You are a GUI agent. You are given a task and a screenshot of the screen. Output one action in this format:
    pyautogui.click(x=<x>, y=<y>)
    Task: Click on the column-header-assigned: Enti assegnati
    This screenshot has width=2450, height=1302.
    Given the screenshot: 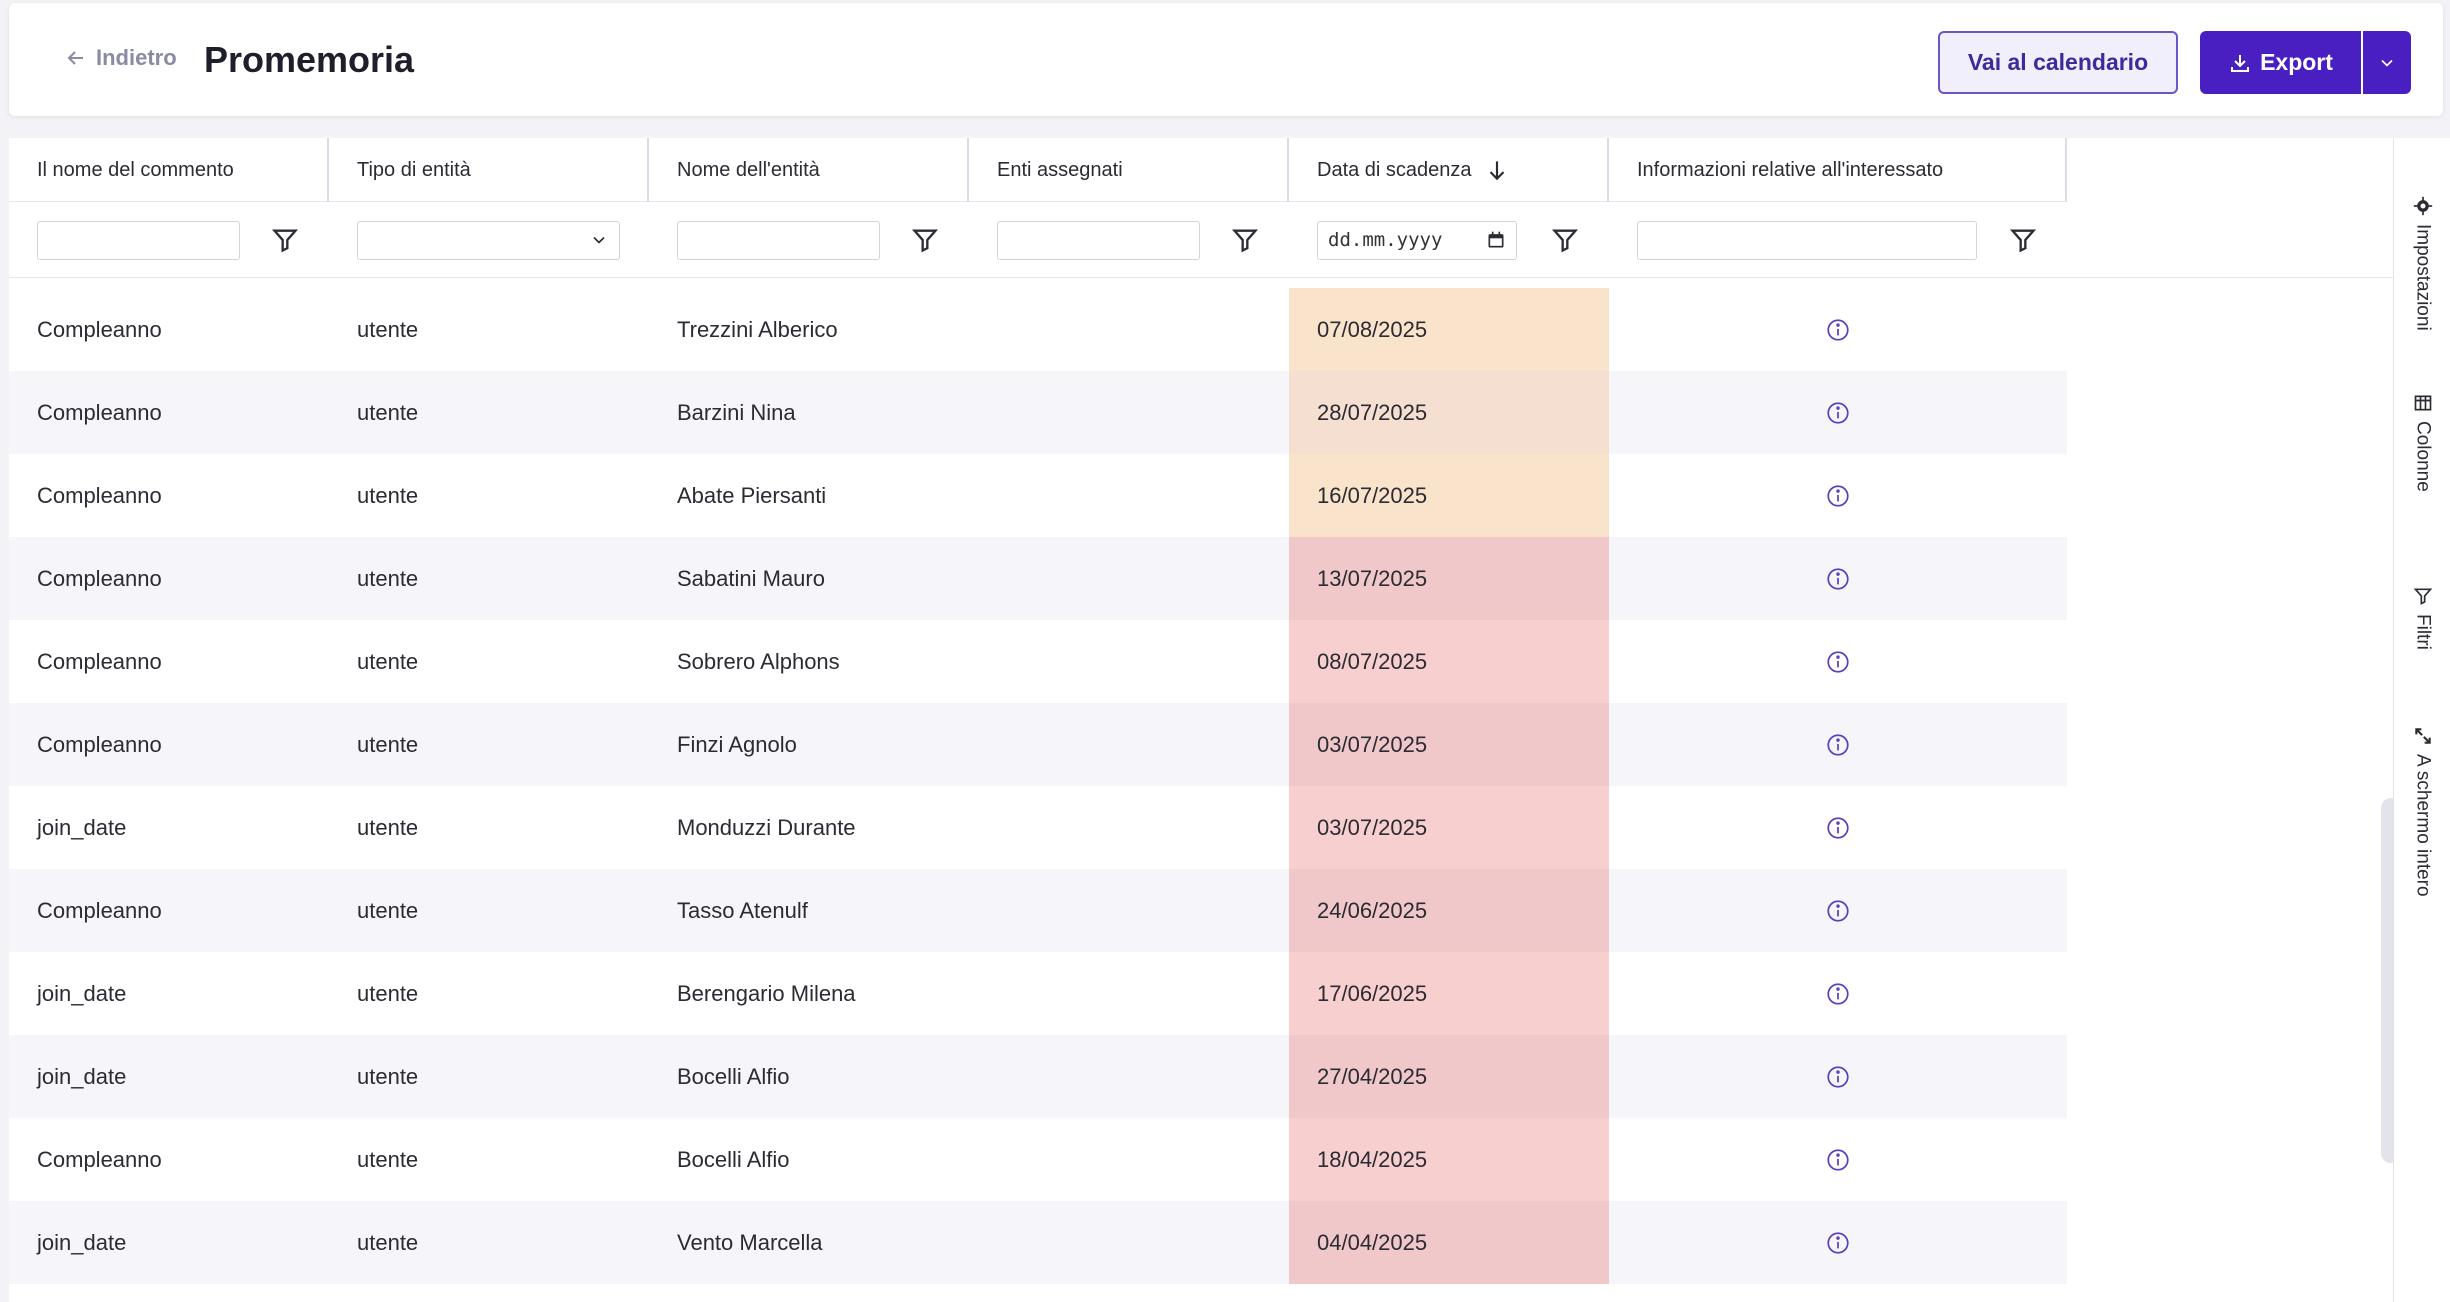 What is the action you would take?
    pyautogui.click(x=1129, y=170)
    